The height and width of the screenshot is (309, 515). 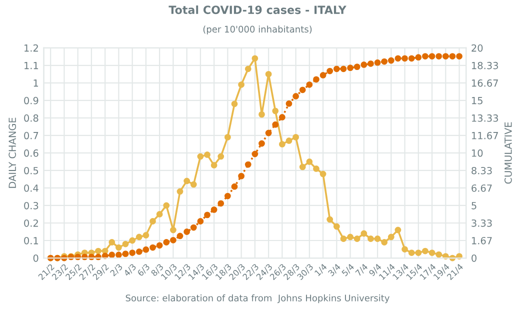 I want to click on y-tick-label: 0.8, so click(x=31, y=118).